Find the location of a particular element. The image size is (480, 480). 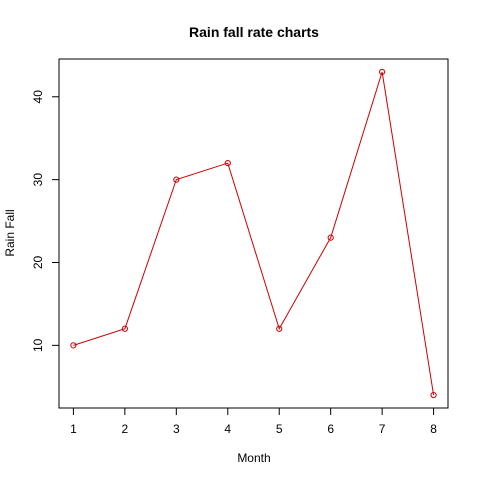

x-tick-label: 5 is located at coordinates (279, 429).